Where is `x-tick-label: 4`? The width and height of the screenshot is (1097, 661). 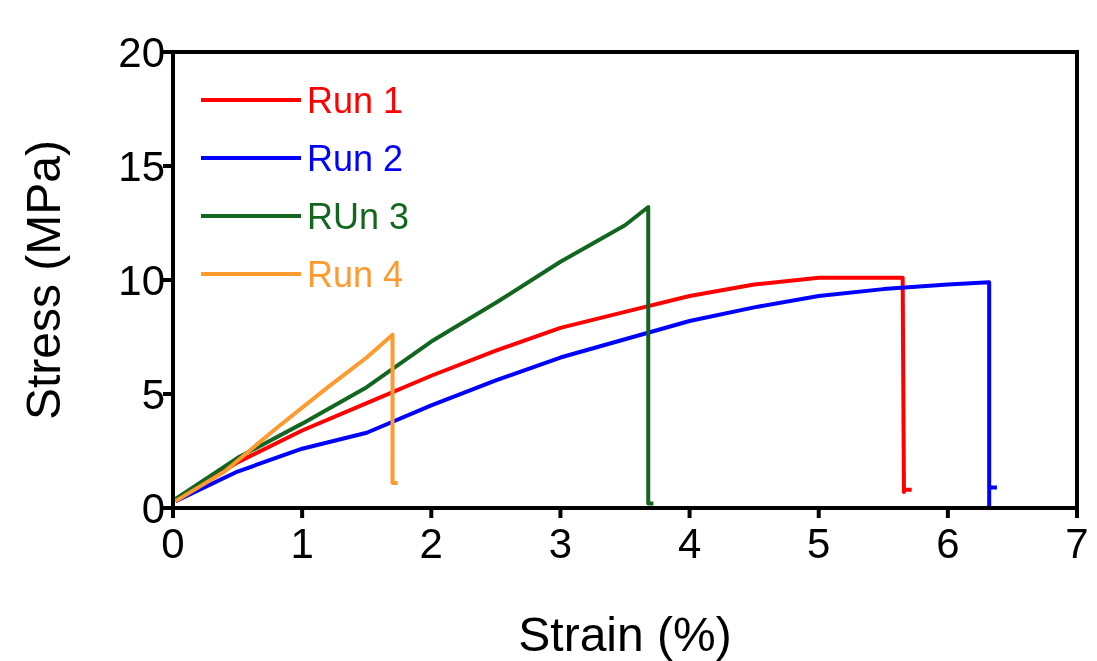 x-tick-label: 4 is located at coordinates (689, 543).